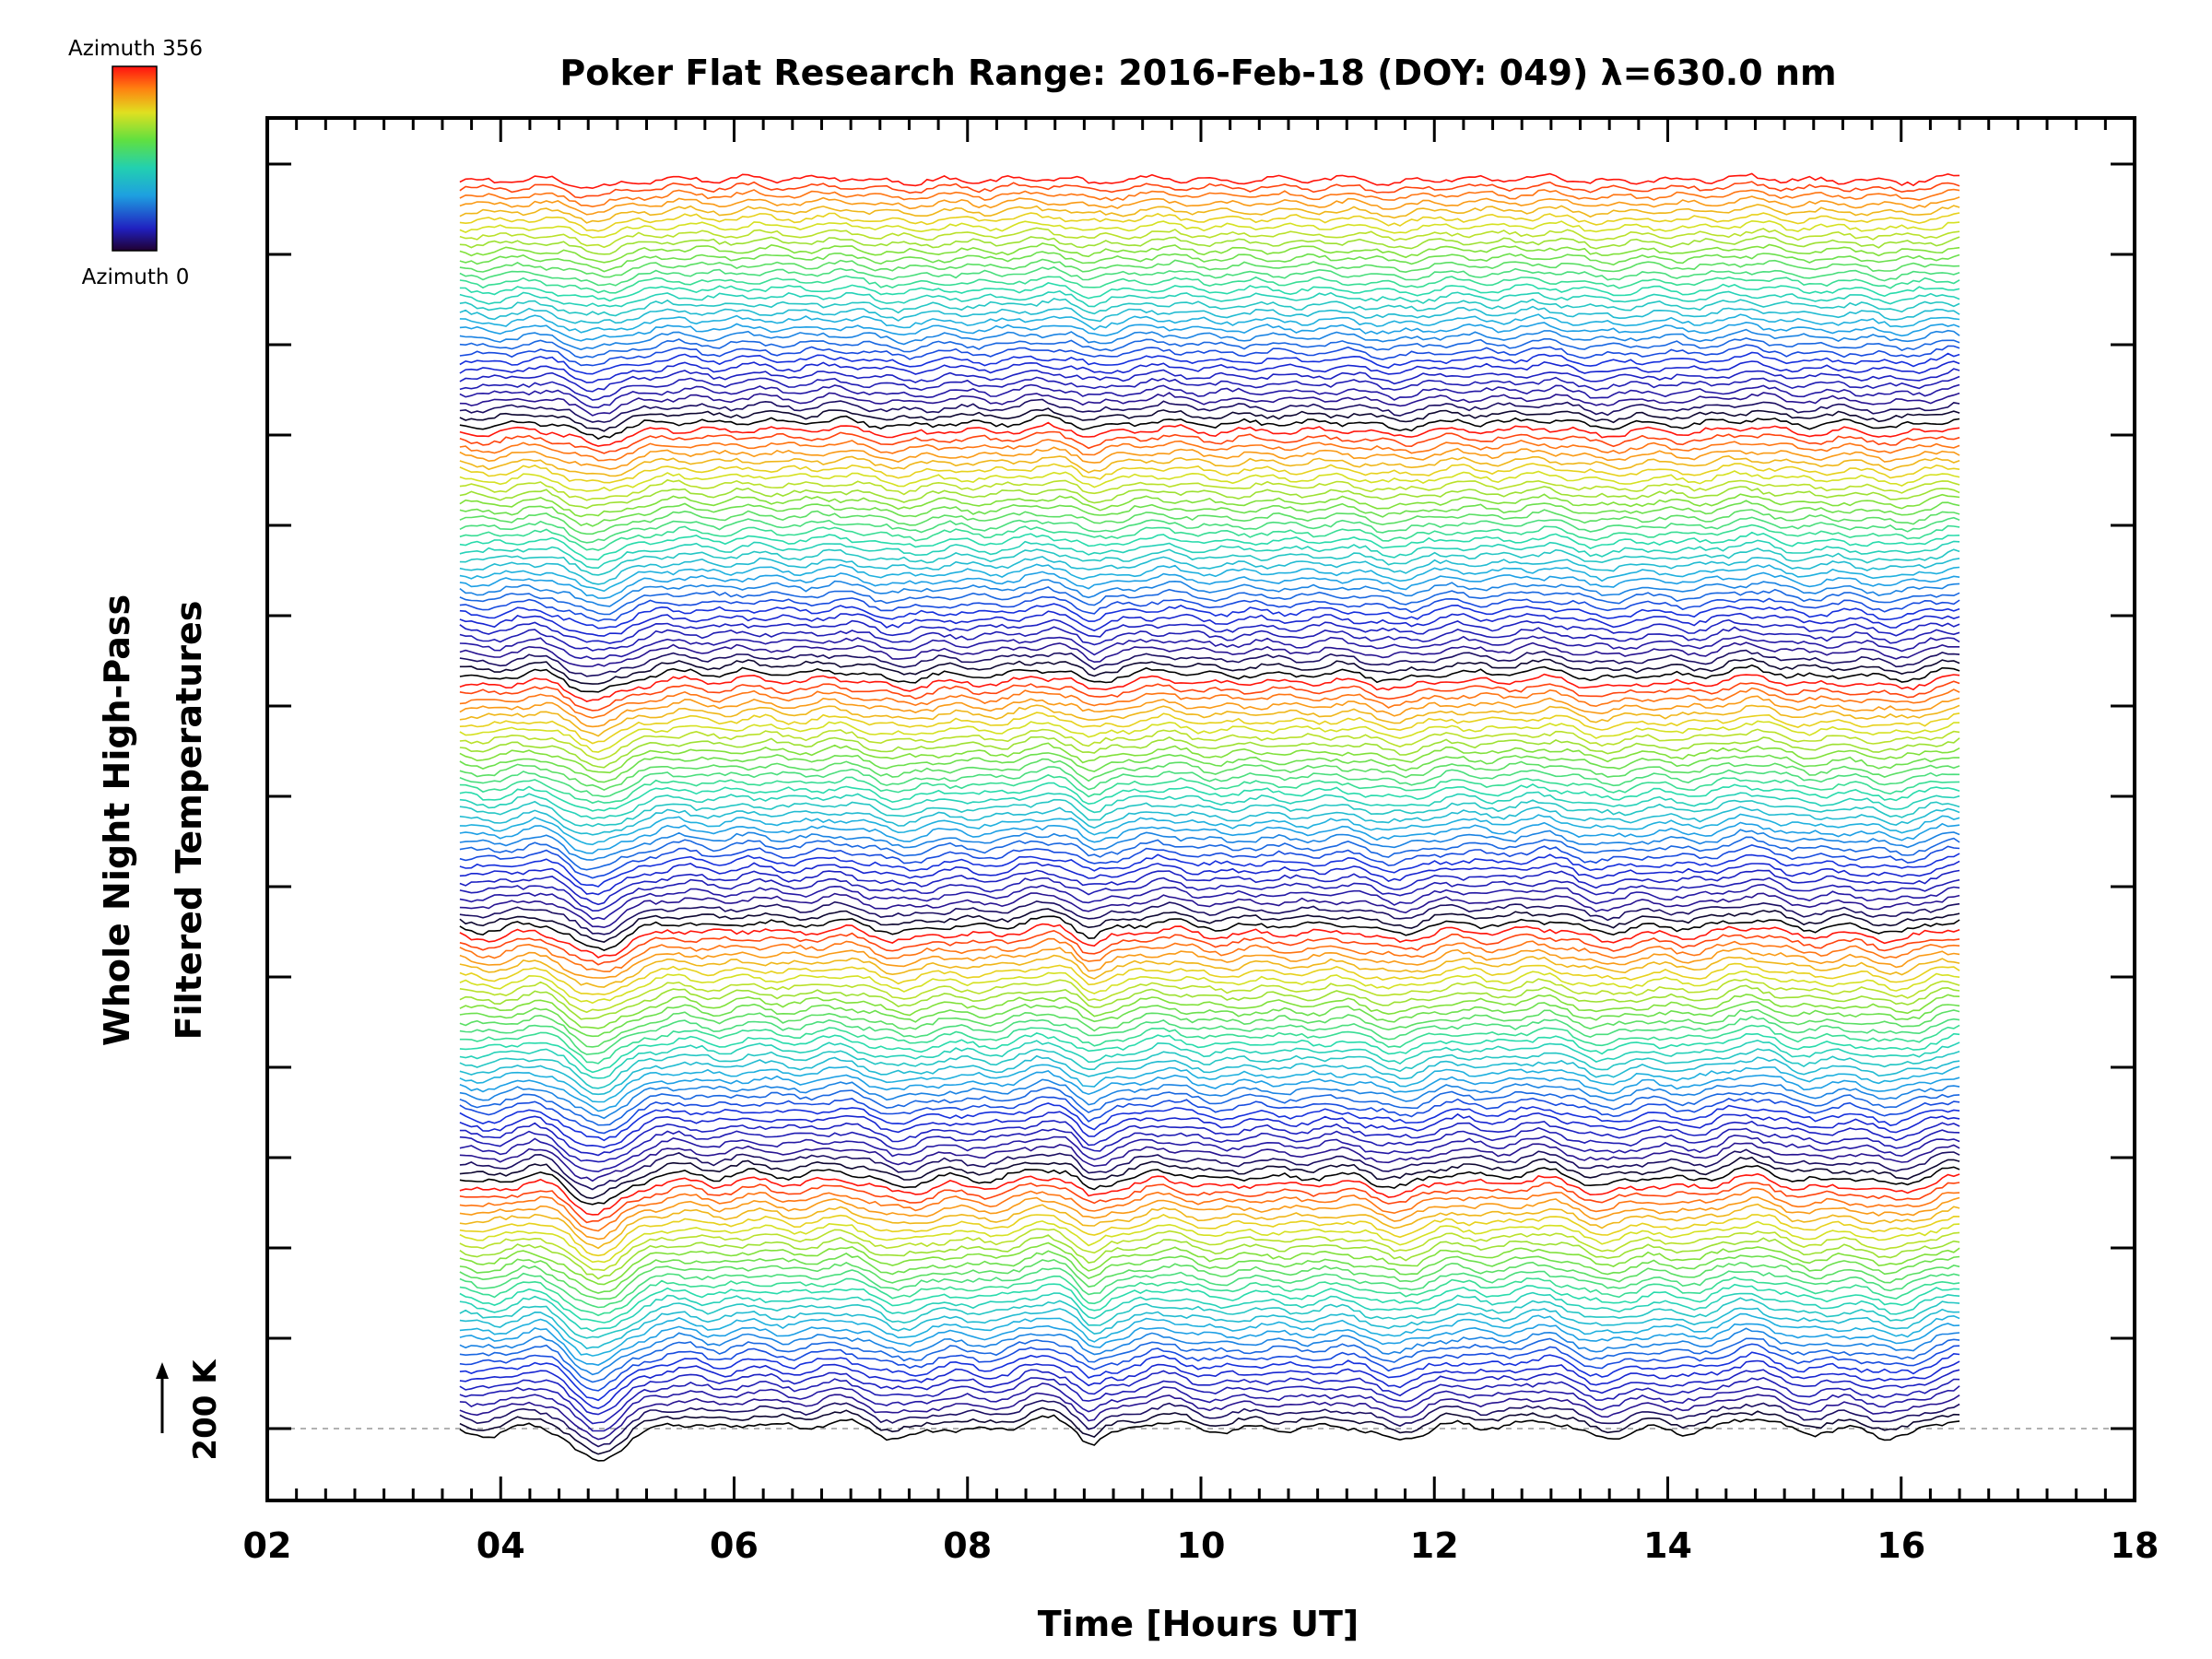 The width and height of the screenshot is (2212, 1659). What do you see at coordinates (1667, 1545) in the screenshot?
I see `x-tick-label: 14` at bounding box center [1667, 1545].